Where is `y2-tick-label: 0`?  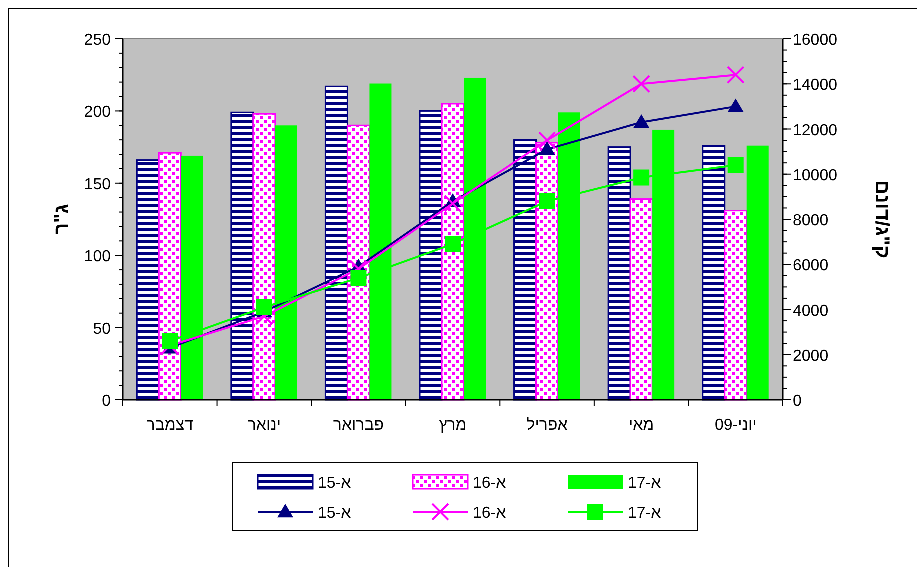 y2-tick-label: 0 is located at coordinates (797, 401).